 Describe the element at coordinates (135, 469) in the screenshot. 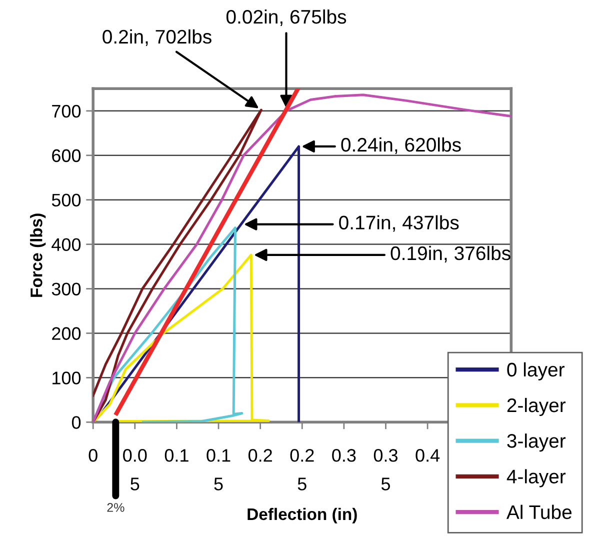

I see `x-tick-label: 0.0 5` at that location.